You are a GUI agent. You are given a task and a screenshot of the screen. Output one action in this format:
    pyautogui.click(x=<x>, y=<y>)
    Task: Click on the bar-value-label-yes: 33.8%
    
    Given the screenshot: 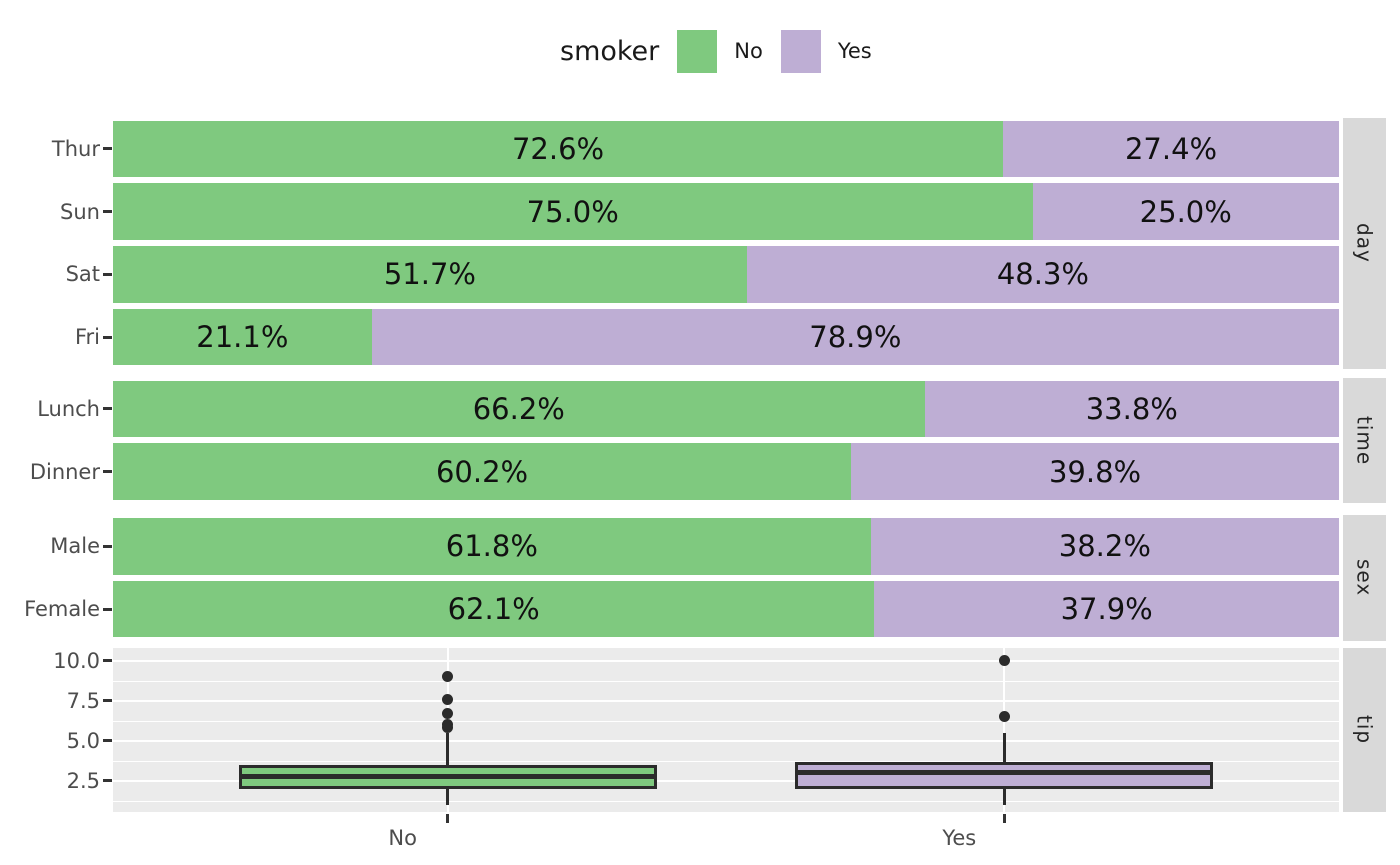 What is the action you would take?
    pyautogui.click(x=1131, y=408)
    